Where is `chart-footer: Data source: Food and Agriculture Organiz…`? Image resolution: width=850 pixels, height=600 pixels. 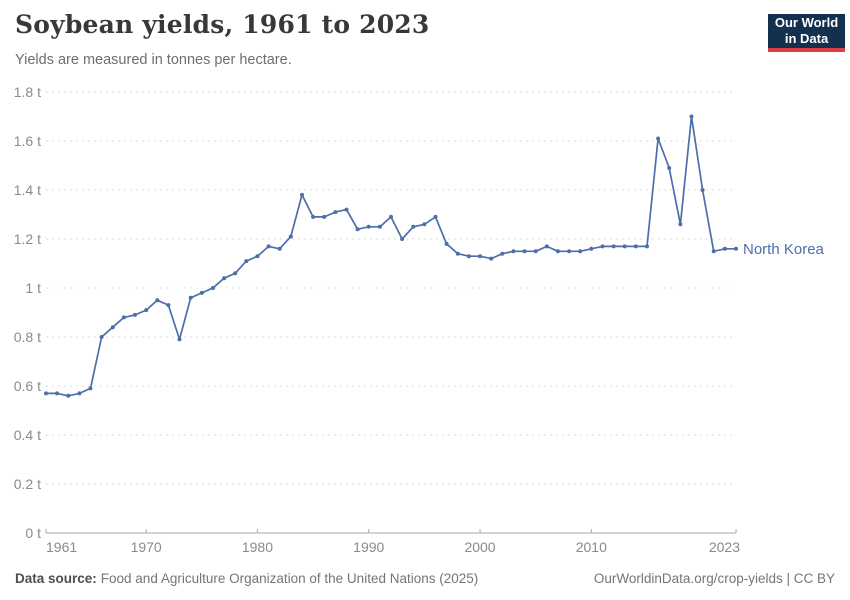 chart-footer: Data source: Food and Agriculture Organiz… is located at coordinates (425, 578).